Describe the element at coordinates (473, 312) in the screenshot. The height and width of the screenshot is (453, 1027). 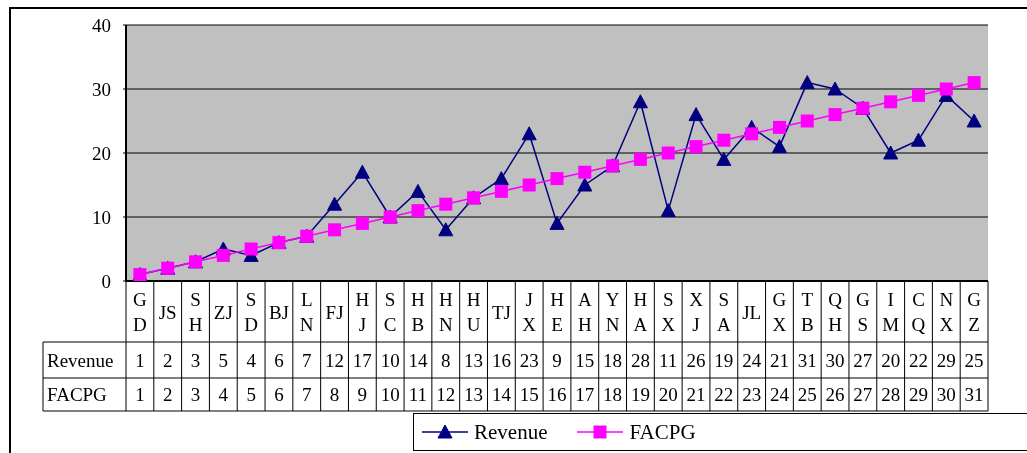
I see `x-tick-label: HU` at that location.